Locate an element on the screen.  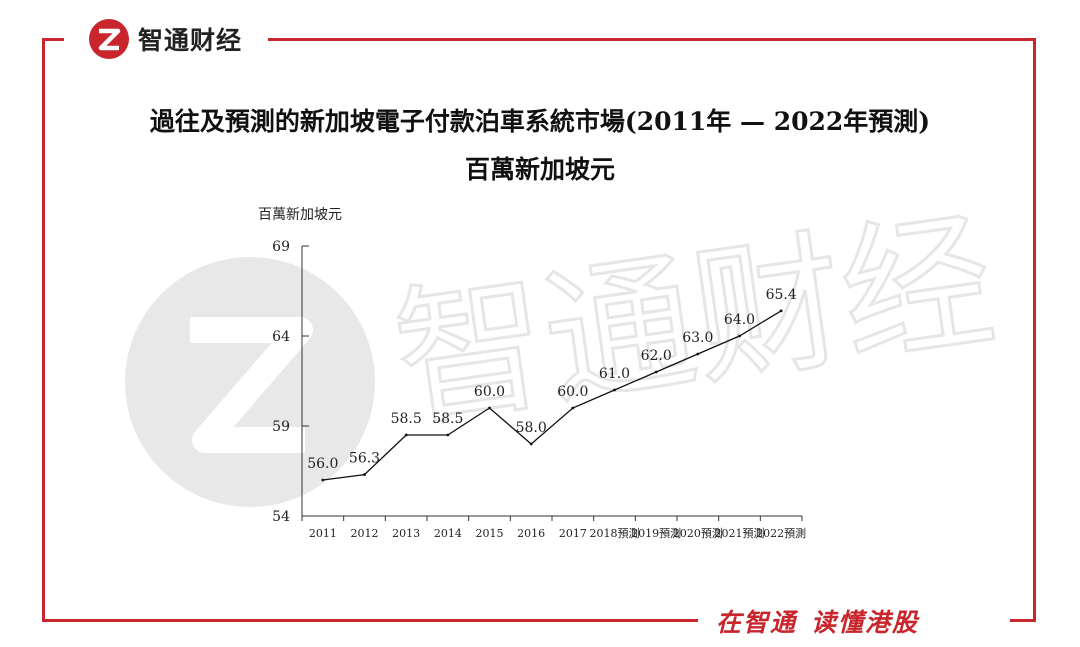
x-tick-label: 2018預測 is located at coordinates (615, 533).